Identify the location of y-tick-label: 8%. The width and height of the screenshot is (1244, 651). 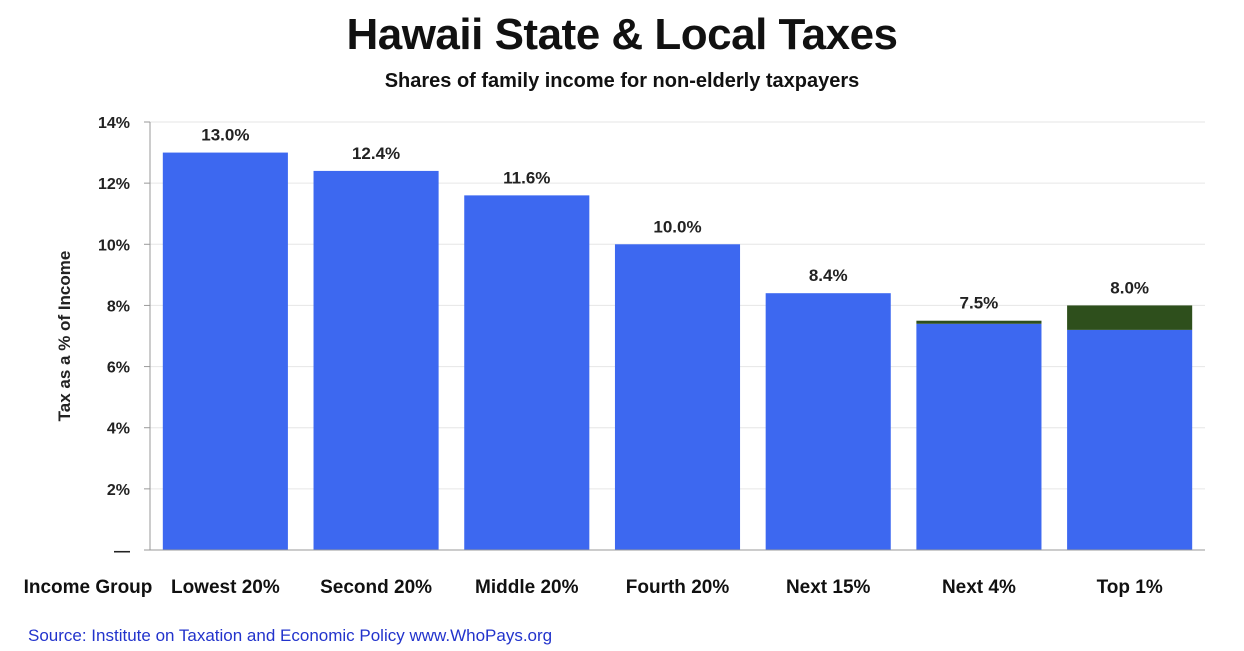
(118, 306).